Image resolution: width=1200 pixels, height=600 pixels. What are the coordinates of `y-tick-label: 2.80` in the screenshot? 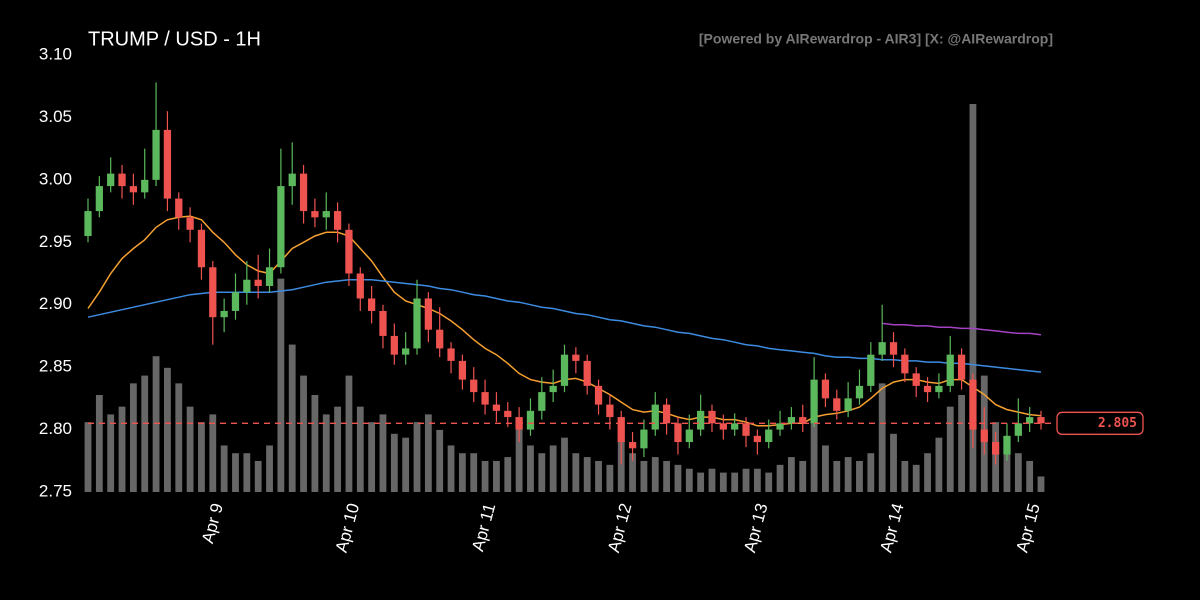 It's located at (55, 428).